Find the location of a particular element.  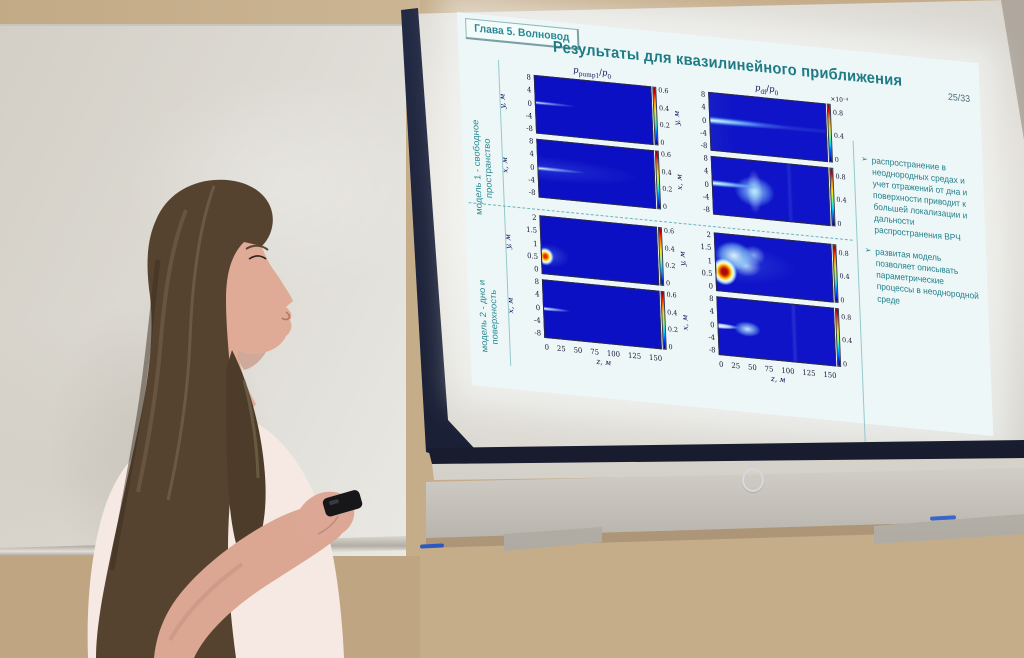

screen-pull-ring-stem is located at coordinates (752, 465).